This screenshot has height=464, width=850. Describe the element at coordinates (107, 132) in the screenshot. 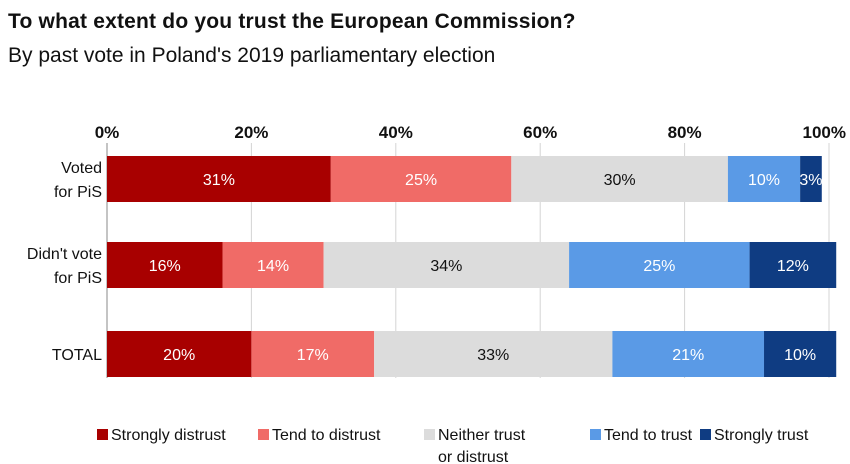

I see `x-tick-label: 0%` at that location.